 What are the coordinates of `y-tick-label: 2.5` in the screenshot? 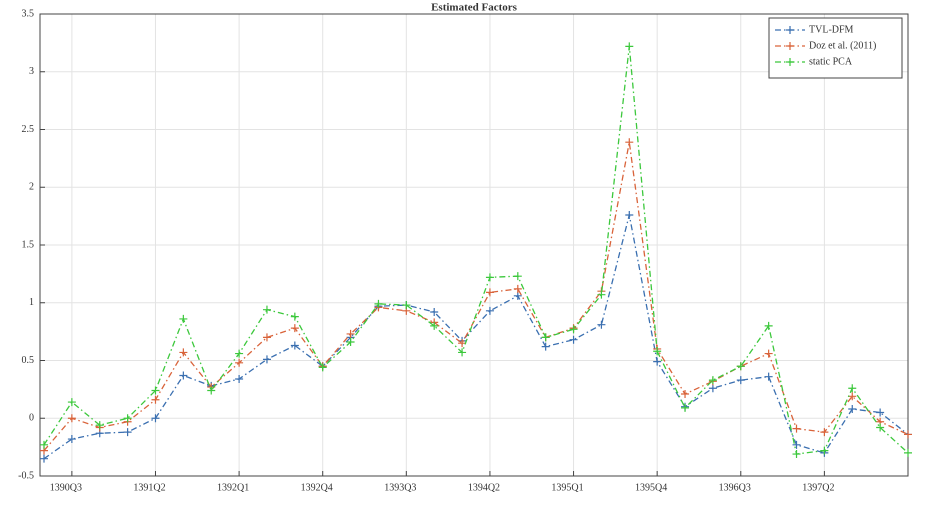 It's located at (28, 129).